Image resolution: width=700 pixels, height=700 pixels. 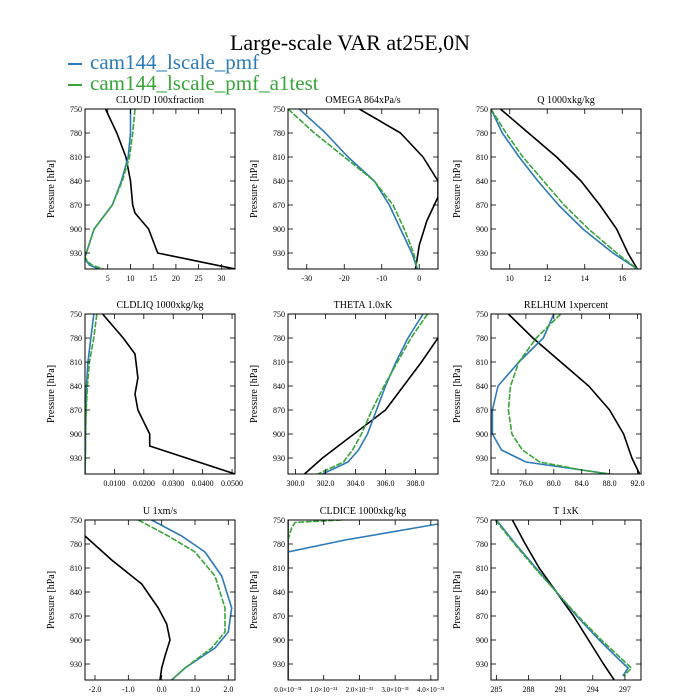 What do you see at coordinates (193, 83) in the screenshot?
I see `legend-entry-2: cam144_lscale_pmf_a1test` at bounding box center [193, 83].